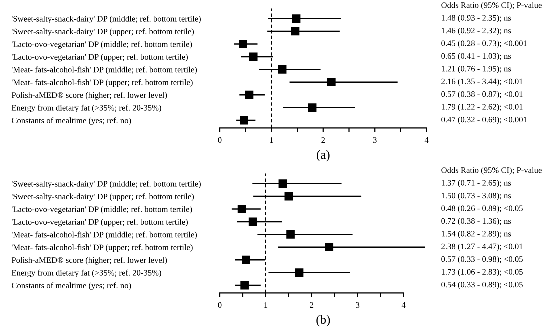 Image resolution: width=550 pixels, height=332 pixels. I want to click on text: 0.65 (0.41 - 1.03); ns, so click(477, 57).